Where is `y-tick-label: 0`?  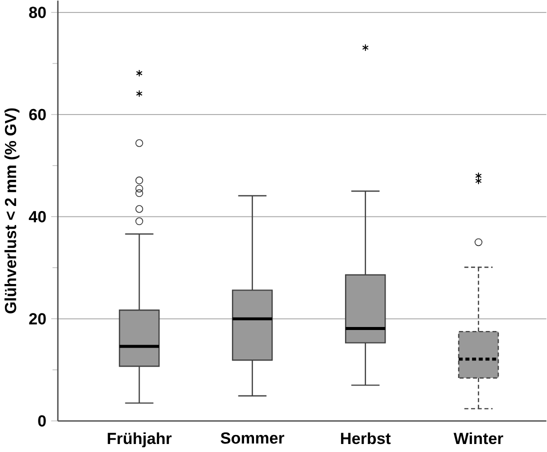 y-tick-label: 0 is located at coordinates (42, 421).